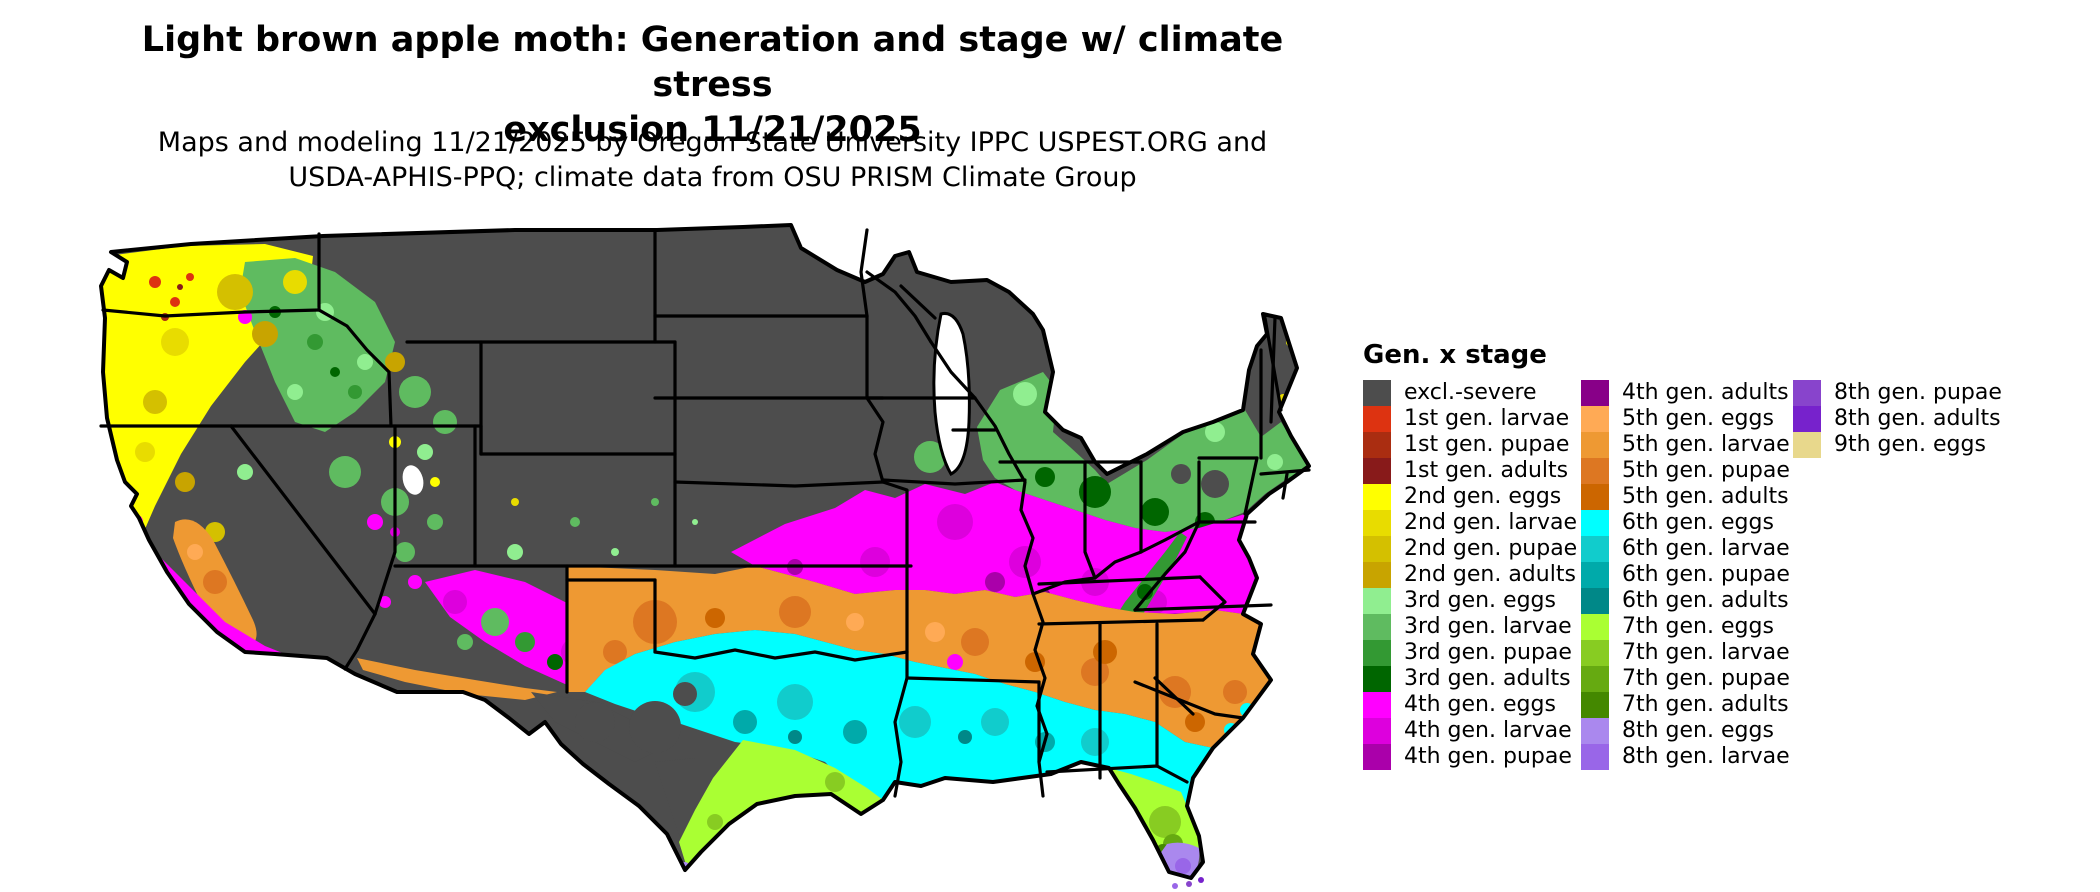 The width and height of the screenshot is (2100, 892). Describe the element at coordinates (1917, 418) in the screenshot. I see `legend-label: 8th gen. adults` at that location.